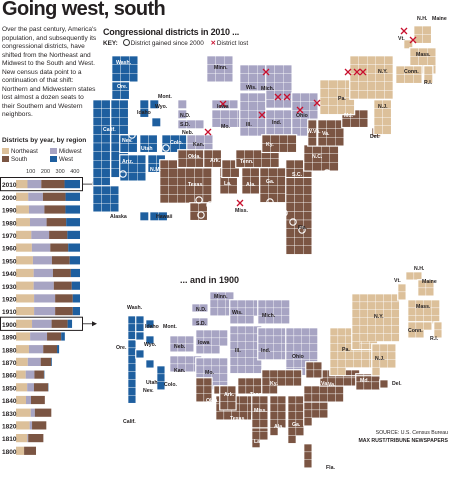 The image size is (450, 483). Describe the element at coordinates (212, 401) in the screenshot. I see `state-label: Okla.` at that location.